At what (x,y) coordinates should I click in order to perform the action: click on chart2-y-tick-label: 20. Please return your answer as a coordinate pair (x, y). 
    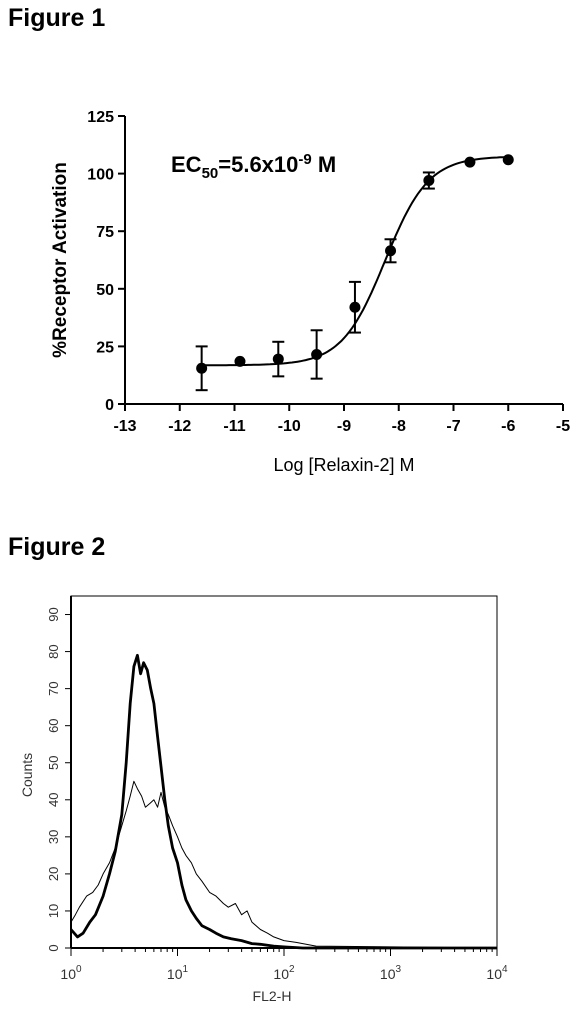
    Looking at the image, I should click on (53, 874).